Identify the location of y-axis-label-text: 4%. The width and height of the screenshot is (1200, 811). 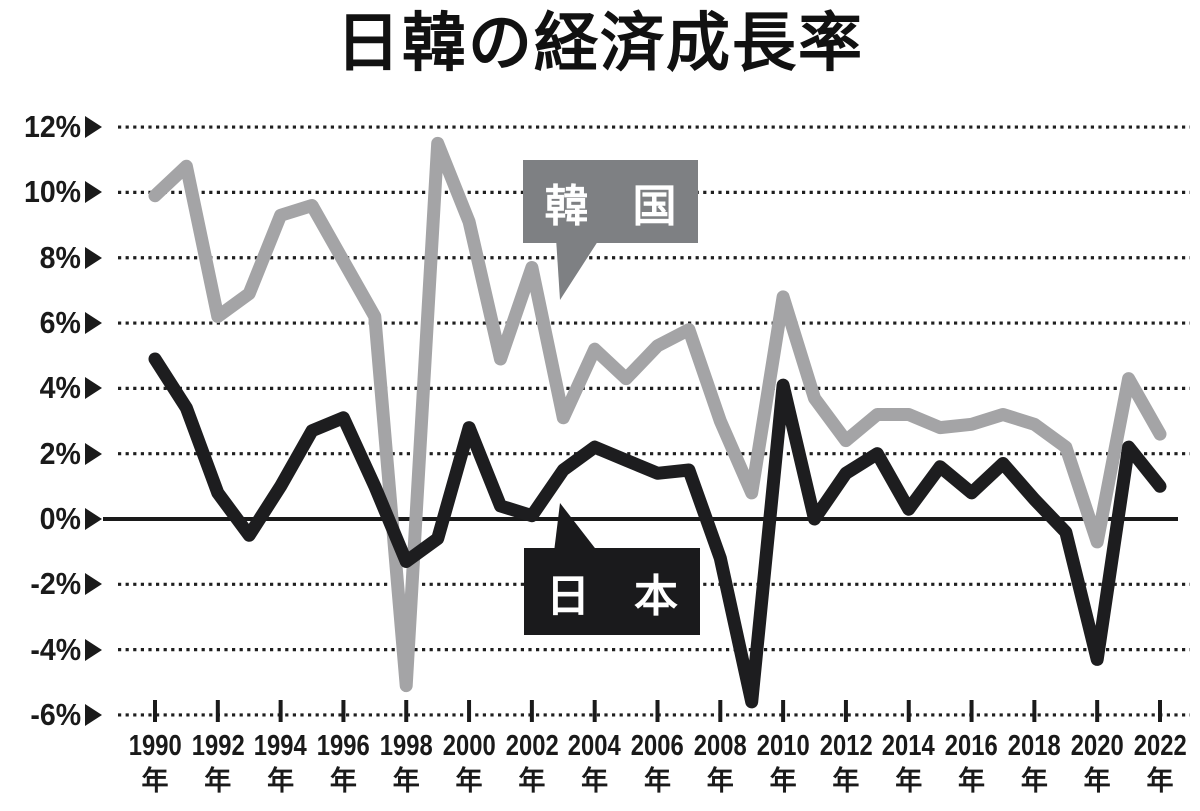
(60, 388).